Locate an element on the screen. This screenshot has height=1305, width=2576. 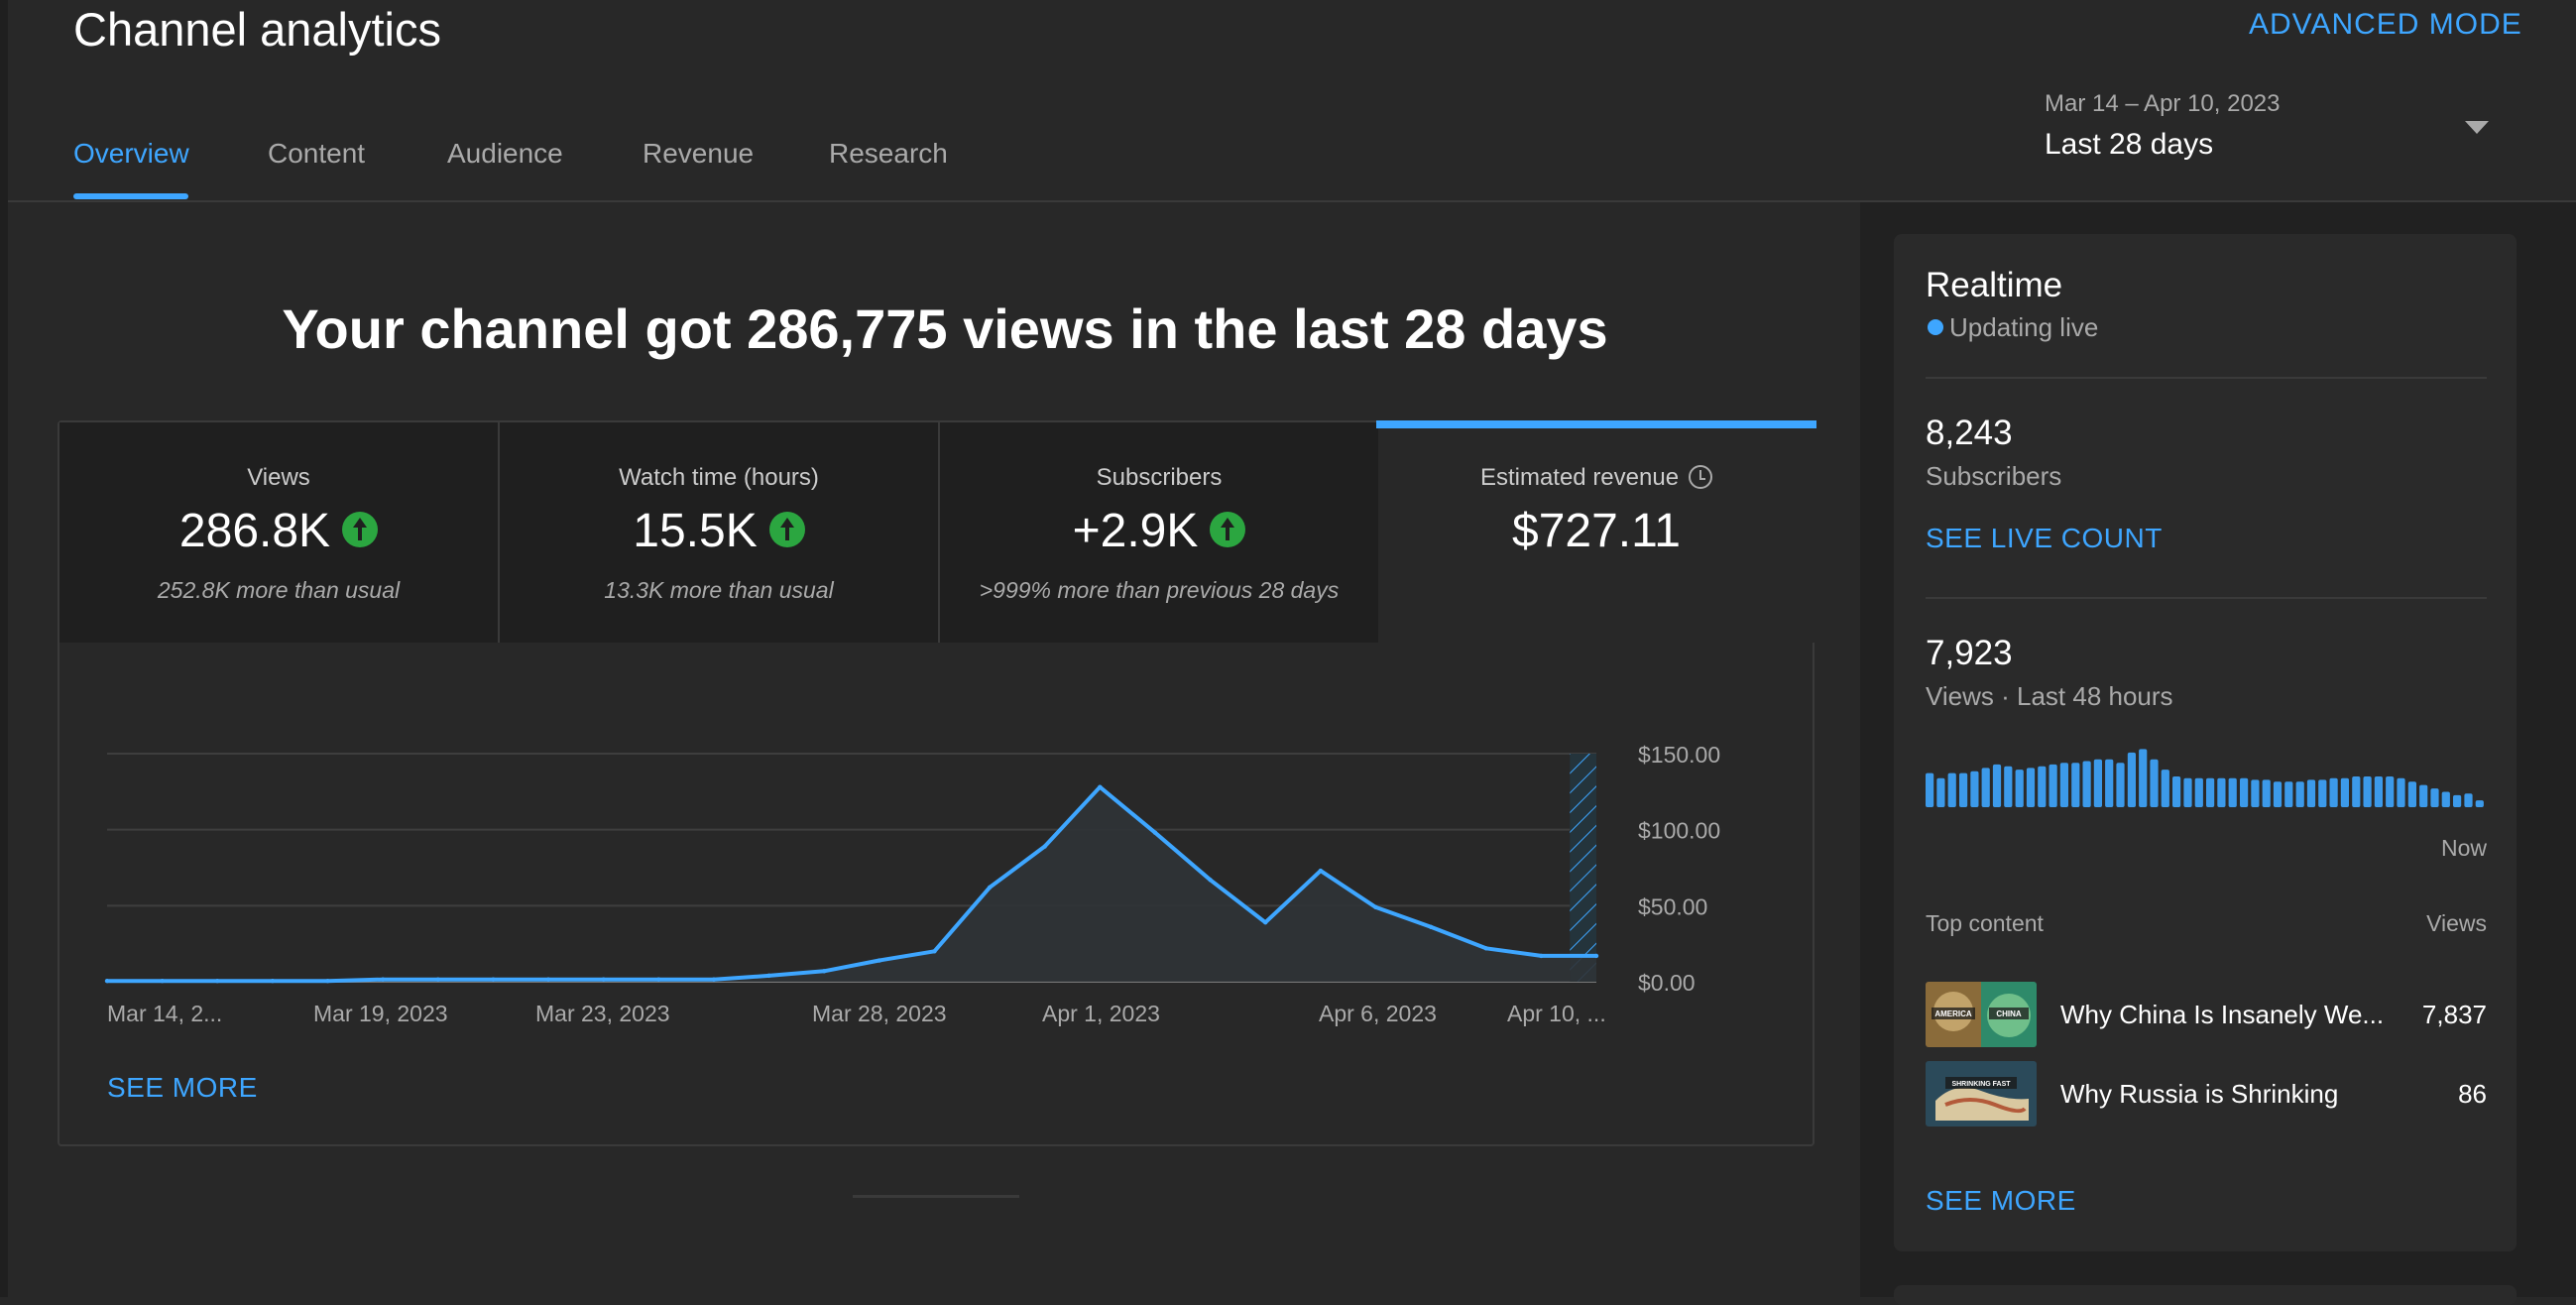
metric-divider is located at coordinates (499, 532).